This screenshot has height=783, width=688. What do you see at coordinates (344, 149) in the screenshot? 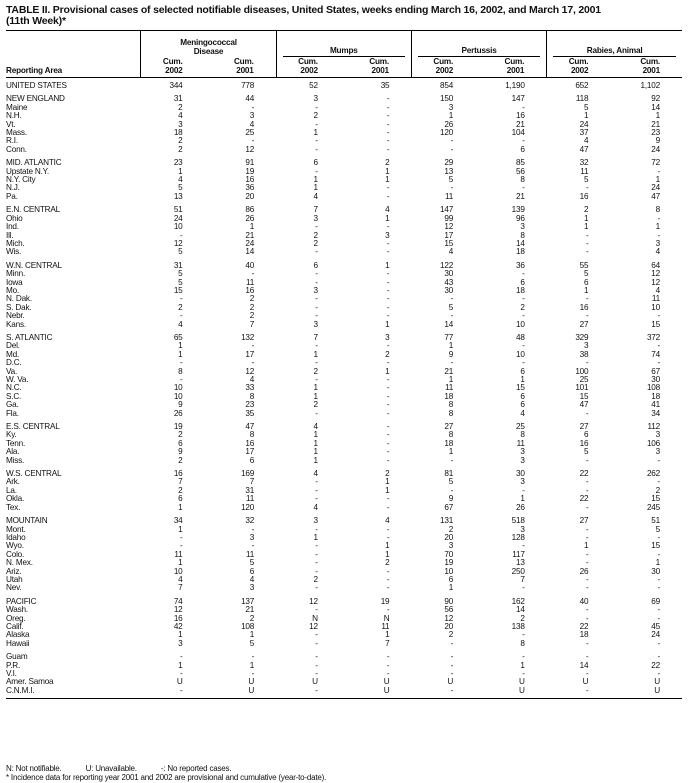
I see `table-row: Conn. 2 12 - - - 6 47 24` at bounding box center [344, 149].